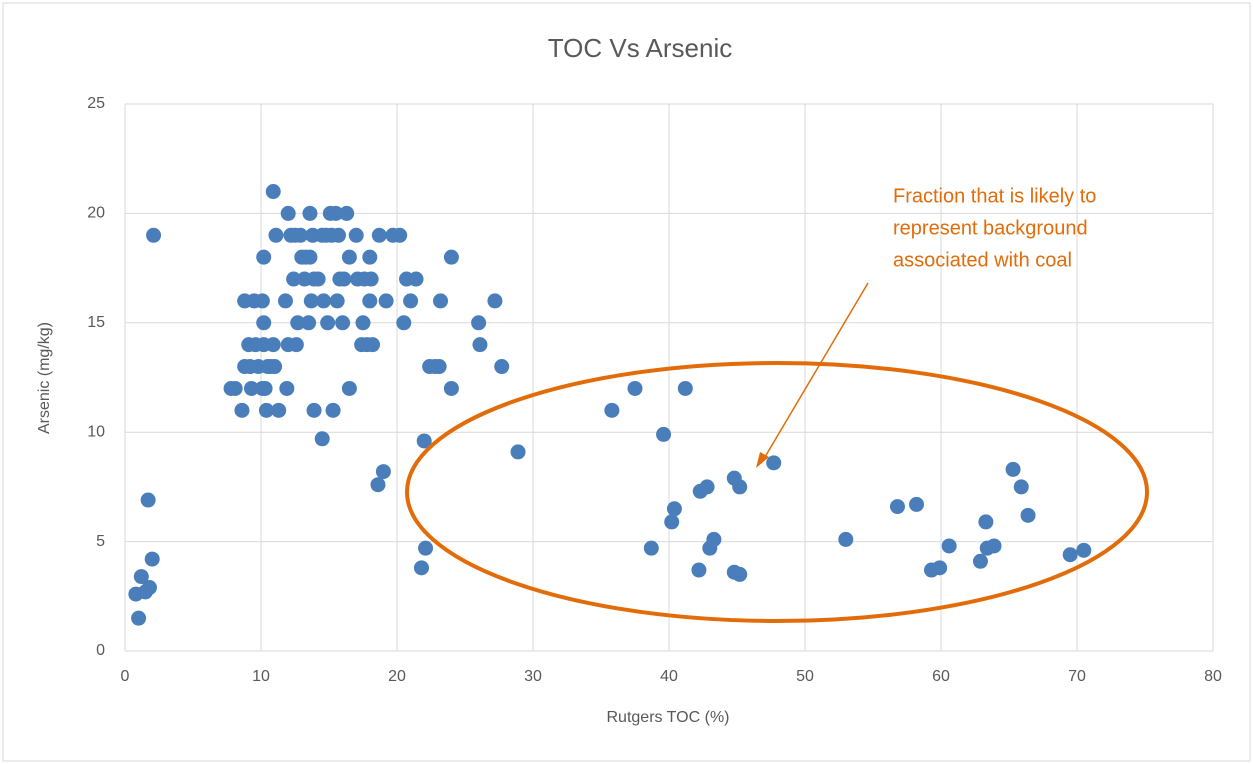 This screenshot has height=764, width=1253. Describe the element at coordinates (125, 676) in the screenshot. I see `x-tick-label: 0` at that location.